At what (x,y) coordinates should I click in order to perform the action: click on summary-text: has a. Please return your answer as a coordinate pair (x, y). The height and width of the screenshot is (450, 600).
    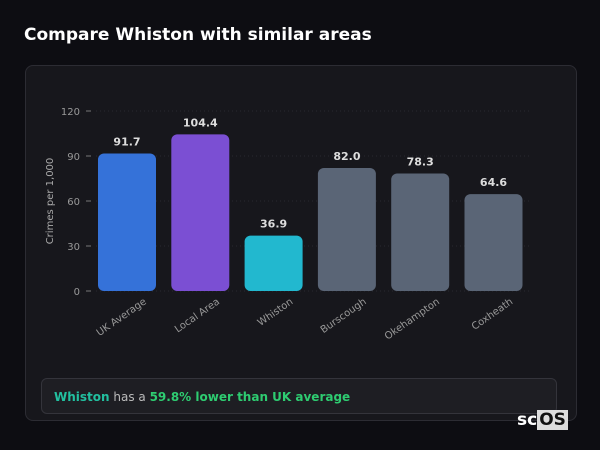
    Looking at the image, I should click on (129, 397).